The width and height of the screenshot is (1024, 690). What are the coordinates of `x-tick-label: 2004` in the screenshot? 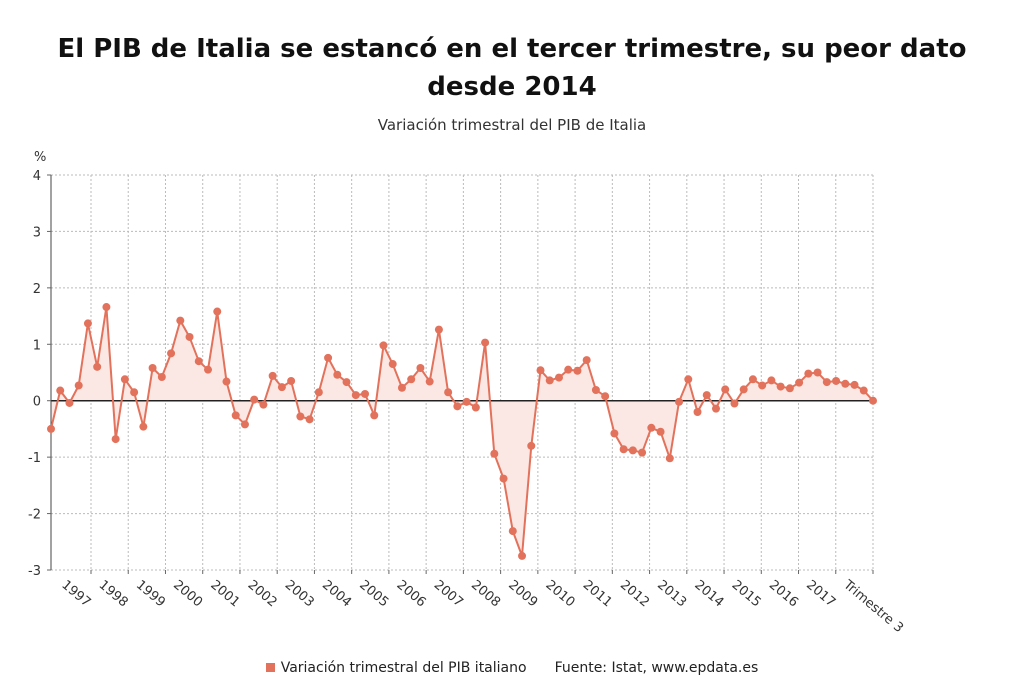 It's located at (336, 594).